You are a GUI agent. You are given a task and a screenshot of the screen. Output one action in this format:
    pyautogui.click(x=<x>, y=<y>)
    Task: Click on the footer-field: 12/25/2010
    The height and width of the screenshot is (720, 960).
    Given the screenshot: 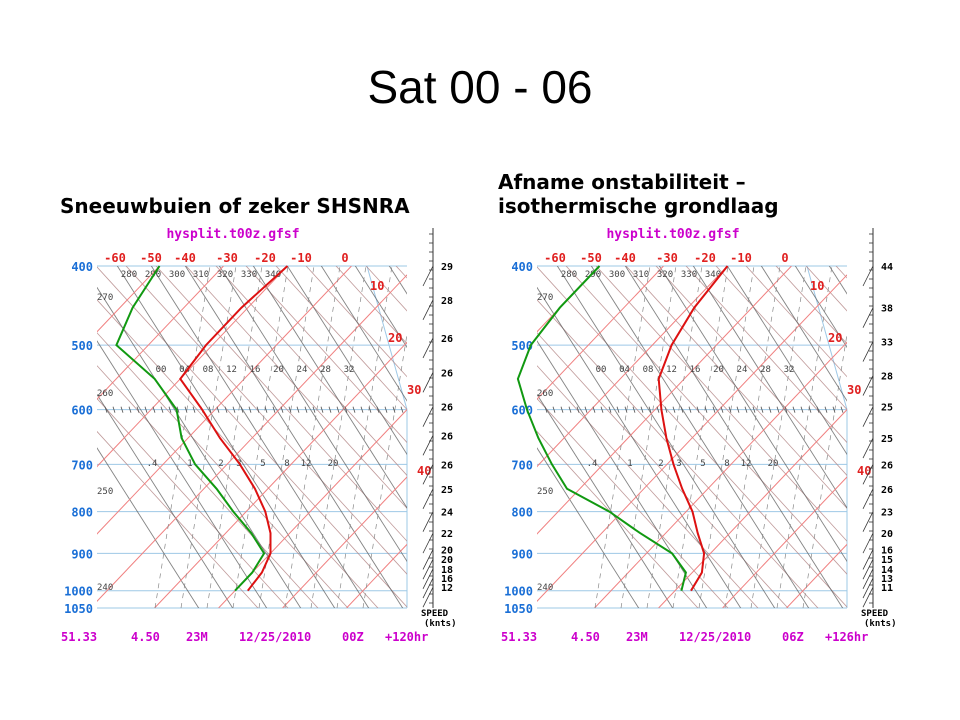 What is the action you would take?
    pyautogui.click(x=715, y=637)
    